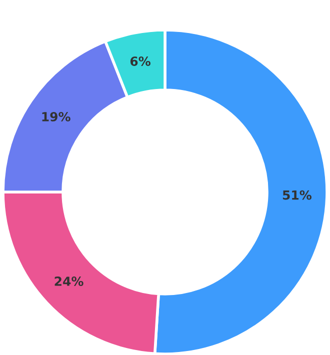 The image size is (330, 355). What do you see at coordinates (69, 281) in the screenshot?
I see `data-label: 24%` at bounding box center [69, 281].